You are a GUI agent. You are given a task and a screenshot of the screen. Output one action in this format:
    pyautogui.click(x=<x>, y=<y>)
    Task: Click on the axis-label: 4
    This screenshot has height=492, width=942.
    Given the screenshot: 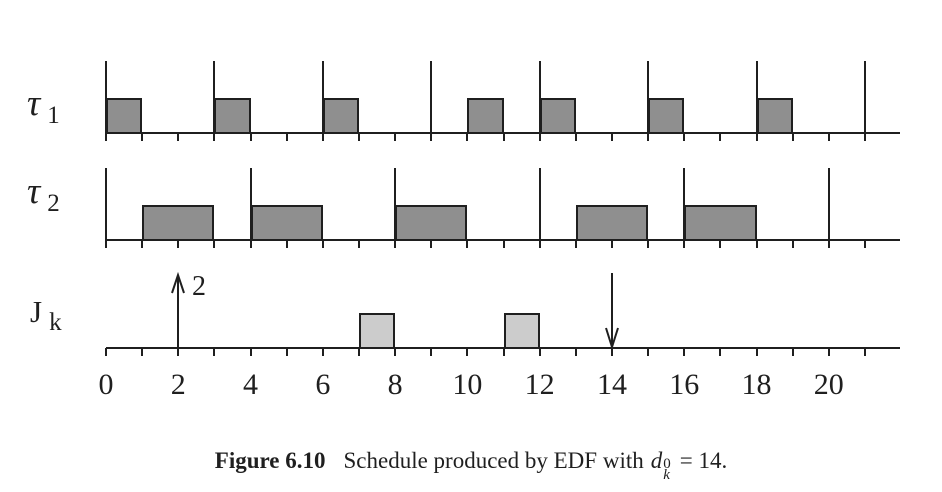 What is the action you would take?
    pyautogui.click(x=251, y=384)
    